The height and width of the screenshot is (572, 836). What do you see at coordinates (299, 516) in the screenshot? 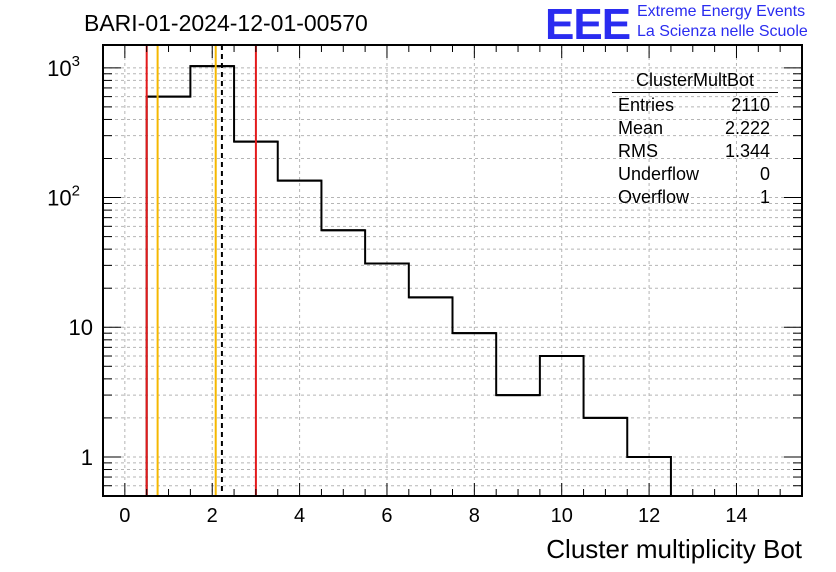
I see `x-tick-label: 4` at bounding box center [299, 516].